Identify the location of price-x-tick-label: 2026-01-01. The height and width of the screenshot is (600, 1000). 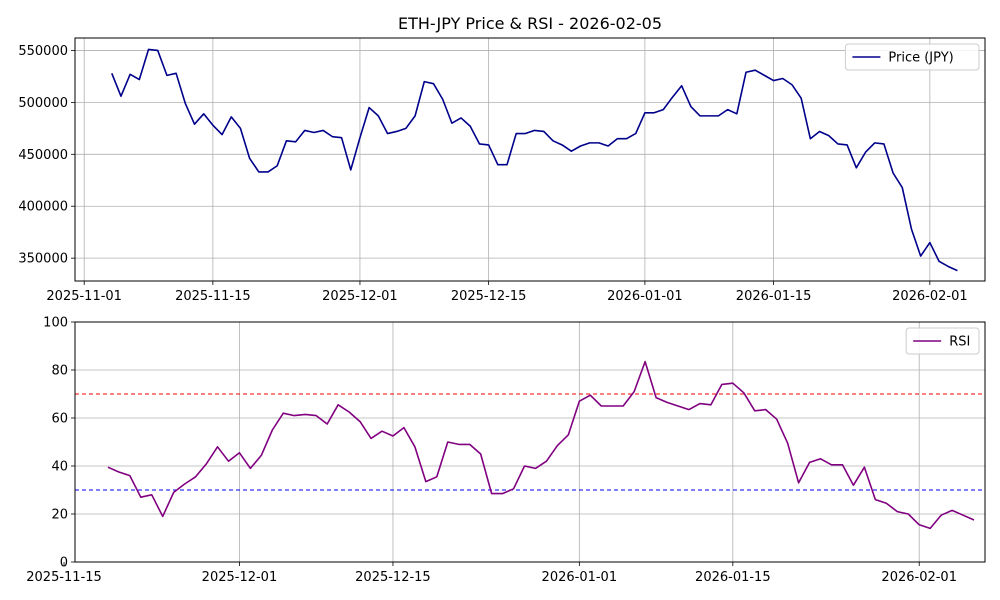
(645, 296).